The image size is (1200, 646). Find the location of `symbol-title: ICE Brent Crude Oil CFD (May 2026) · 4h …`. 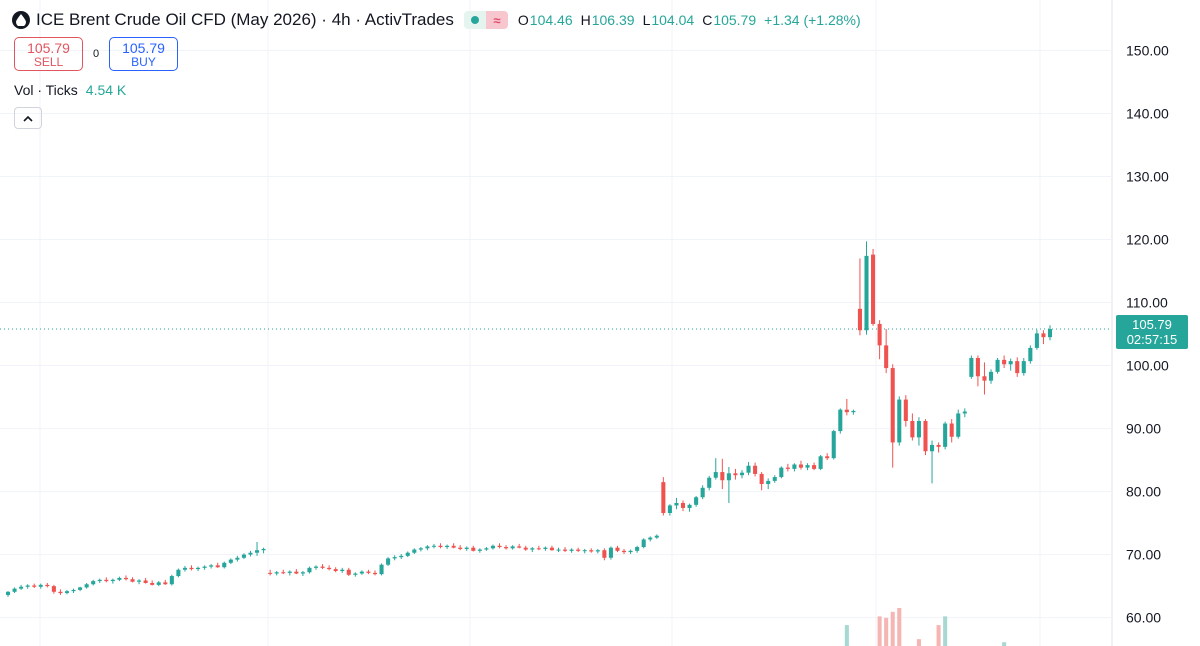

symbol-title: ICE Brent Crude Oil CFD (May 2026) · 4h … is located at coordinates (245, 19).